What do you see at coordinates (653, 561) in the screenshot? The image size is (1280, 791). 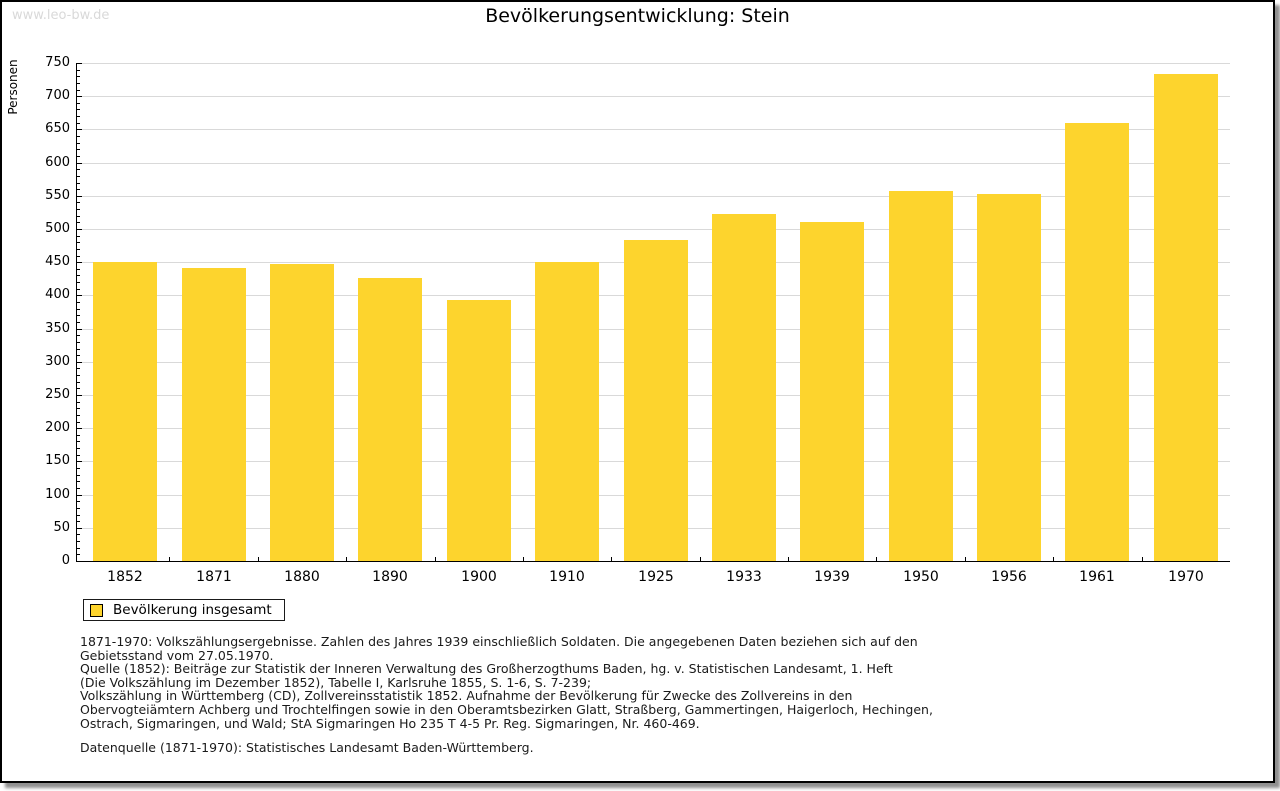 I see `x-axis-line` at bounding box center [653, 561].